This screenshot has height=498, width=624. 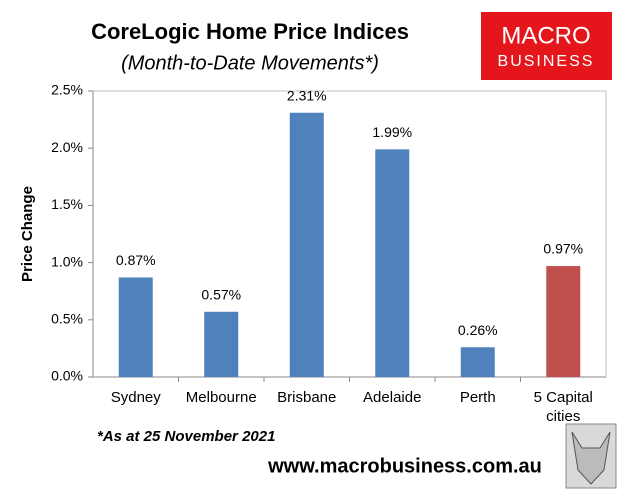 What do you see at coordinates (135, 397) in the screenshot?
I see `x-tick-label: Sydney` at bounding box center [135, 397].